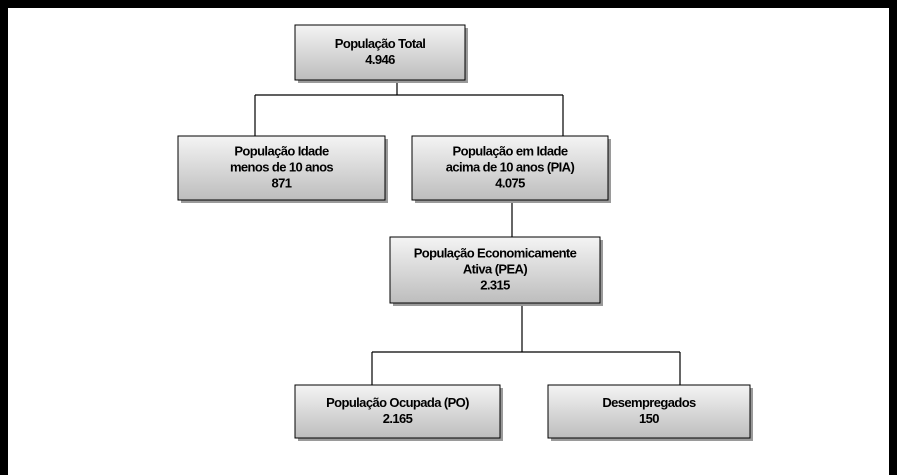  What do you see at coordinates (282, 182) in the screenshot?
I see `node-value: 871` at bounding box center [282, 182].